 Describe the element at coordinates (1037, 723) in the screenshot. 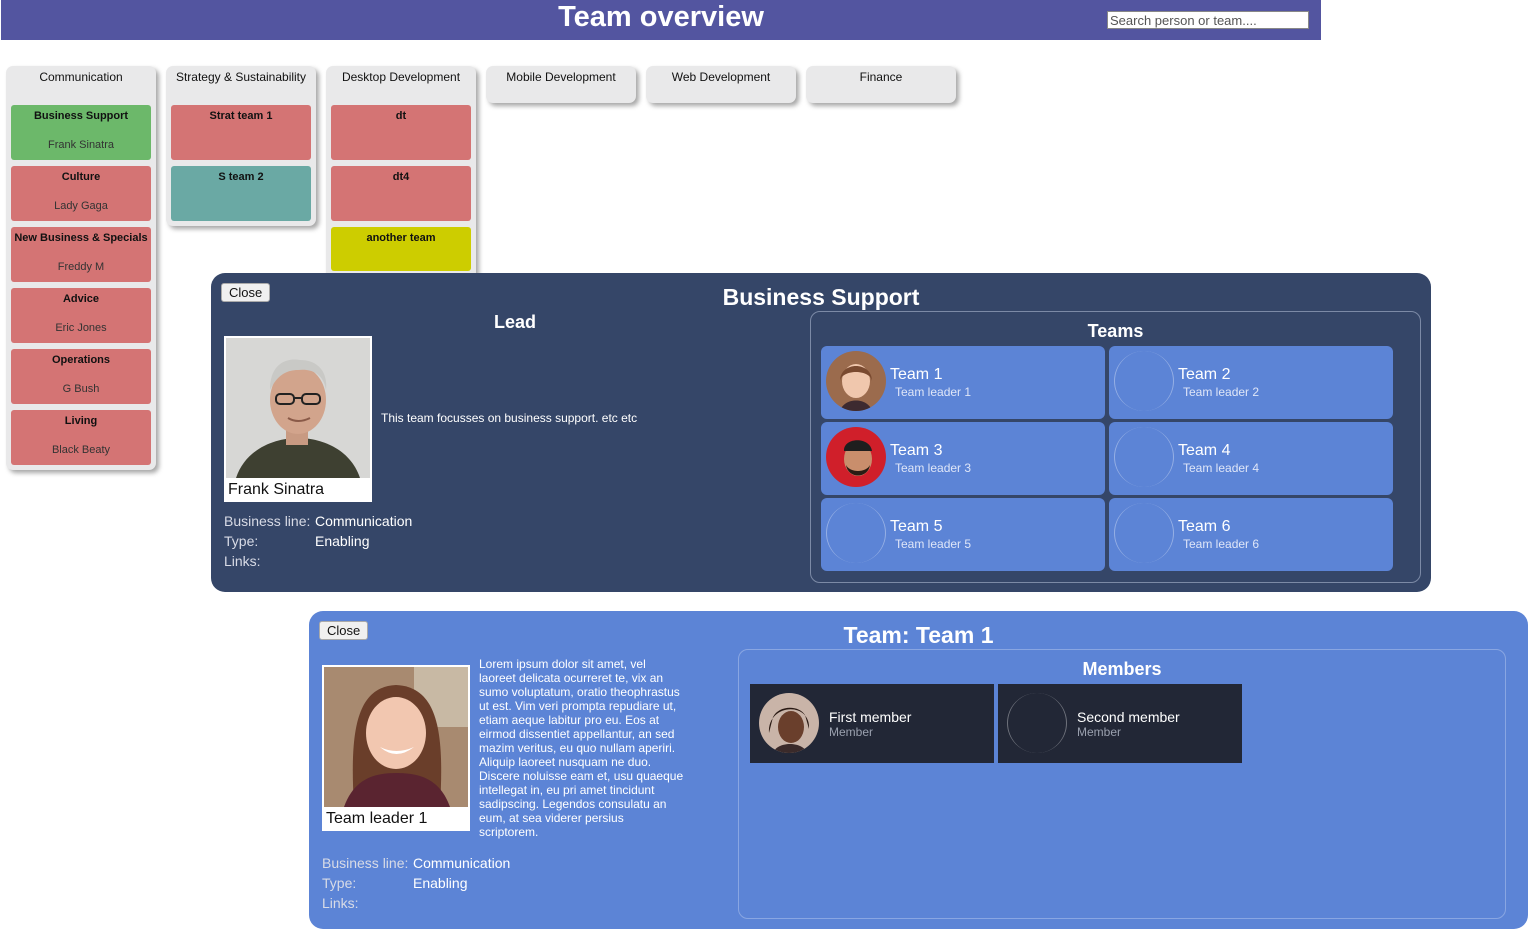

I see `member-avatar-placeholder` at that location.